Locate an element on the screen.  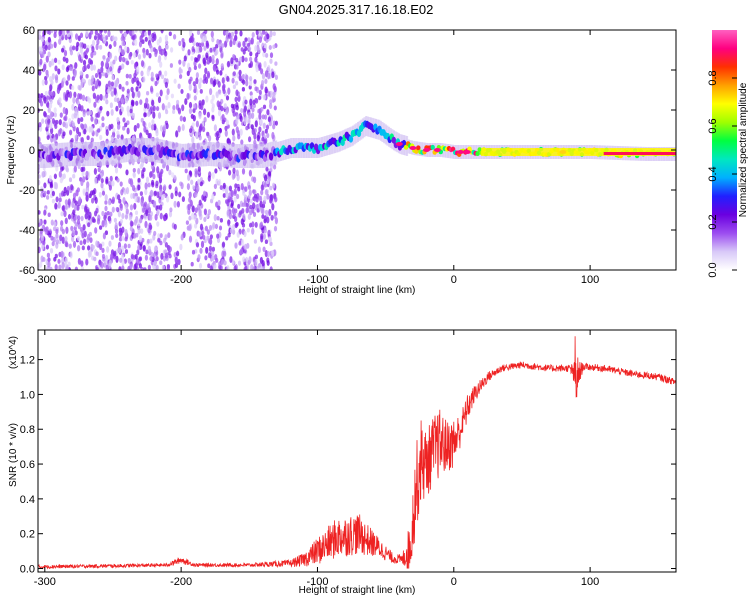
spectrogram-ridge-point is located at coordinates (432, 147).